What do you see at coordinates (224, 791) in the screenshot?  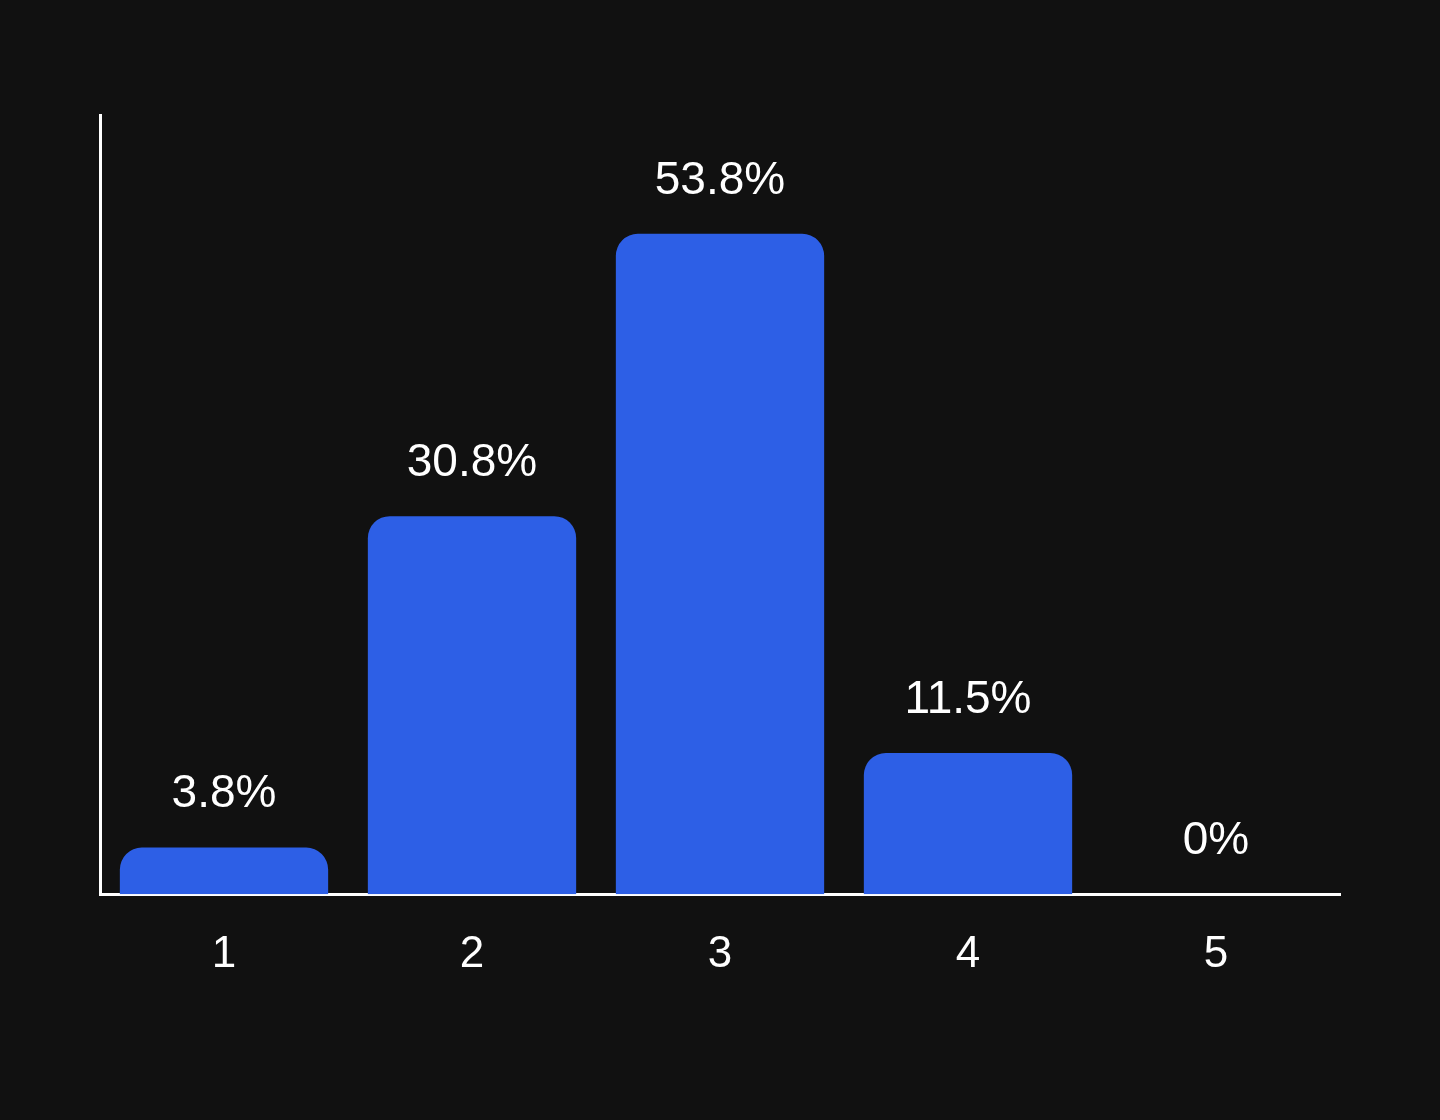 I see `data-label: 3.8%` at bounding box center [224, 791].